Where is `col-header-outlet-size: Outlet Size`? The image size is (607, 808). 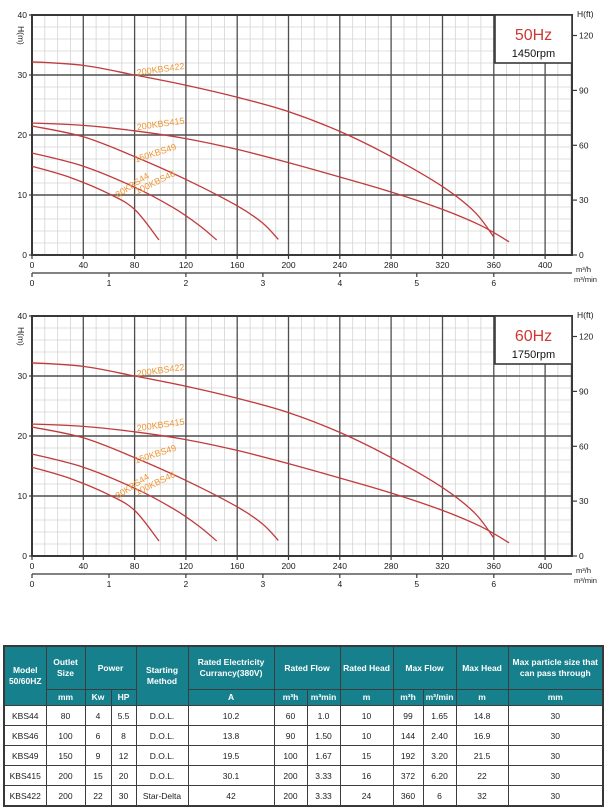
col-header-outlet-size: Outlet Size is located at coordinates (65, 667).